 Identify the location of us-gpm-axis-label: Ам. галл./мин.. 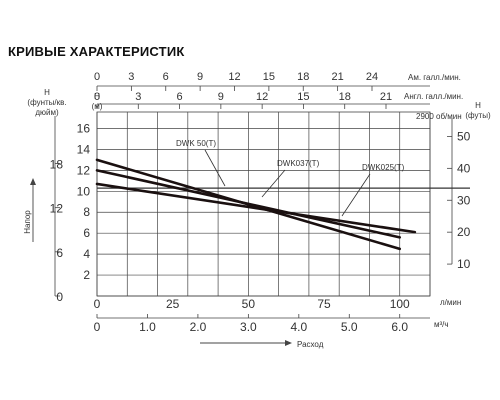
(434, 77).